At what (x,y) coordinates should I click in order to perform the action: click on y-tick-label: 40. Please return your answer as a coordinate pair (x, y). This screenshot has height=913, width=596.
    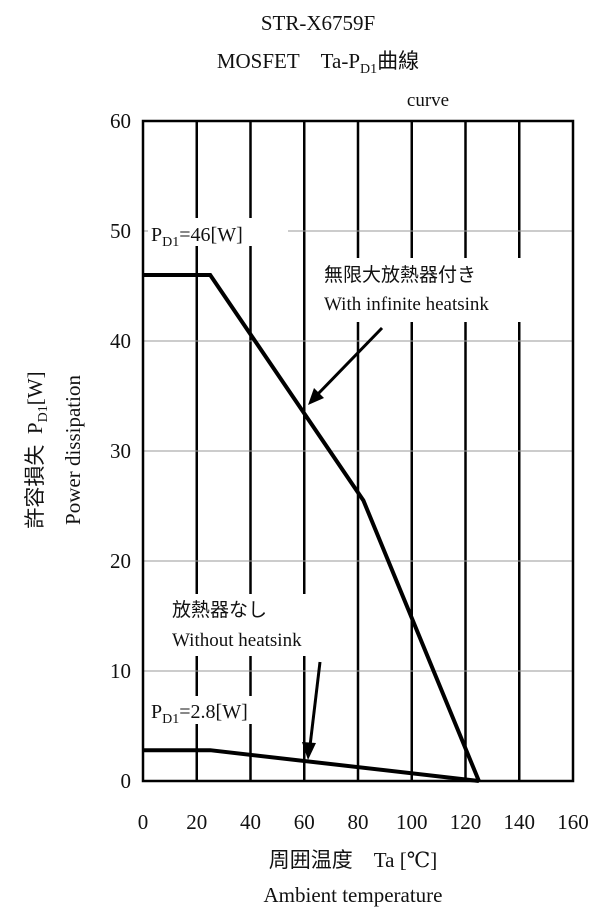
    Looking at the image, I should click on (120, 341).